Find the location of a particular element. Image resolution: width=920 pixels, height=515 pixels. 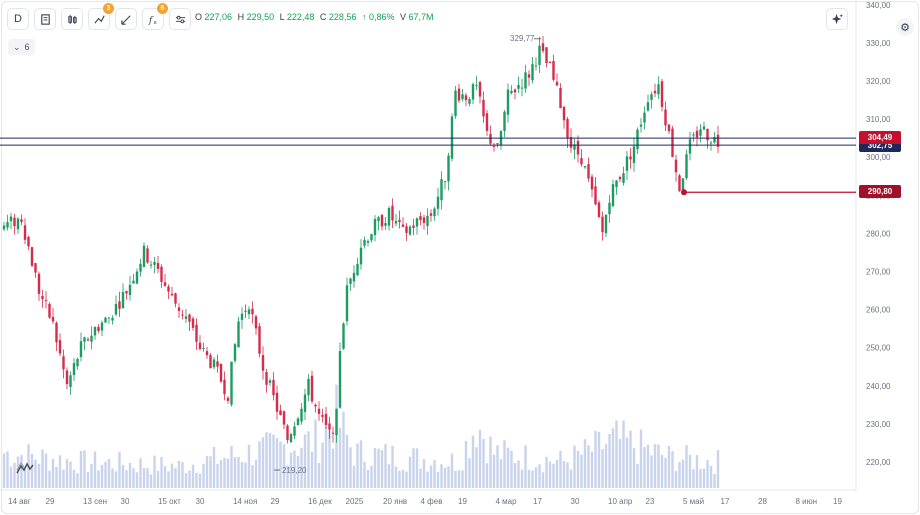

time-tick-label: 19 is located at coordinates (837, 501).